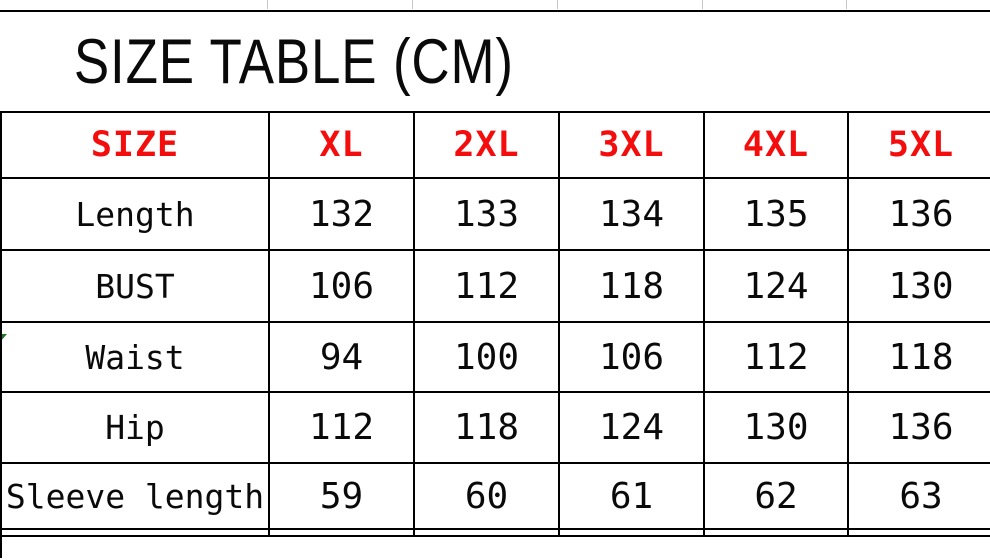 The height and width of the screenshot is (560, 990). I want to click on cell-value: 61, so click(631, 496).